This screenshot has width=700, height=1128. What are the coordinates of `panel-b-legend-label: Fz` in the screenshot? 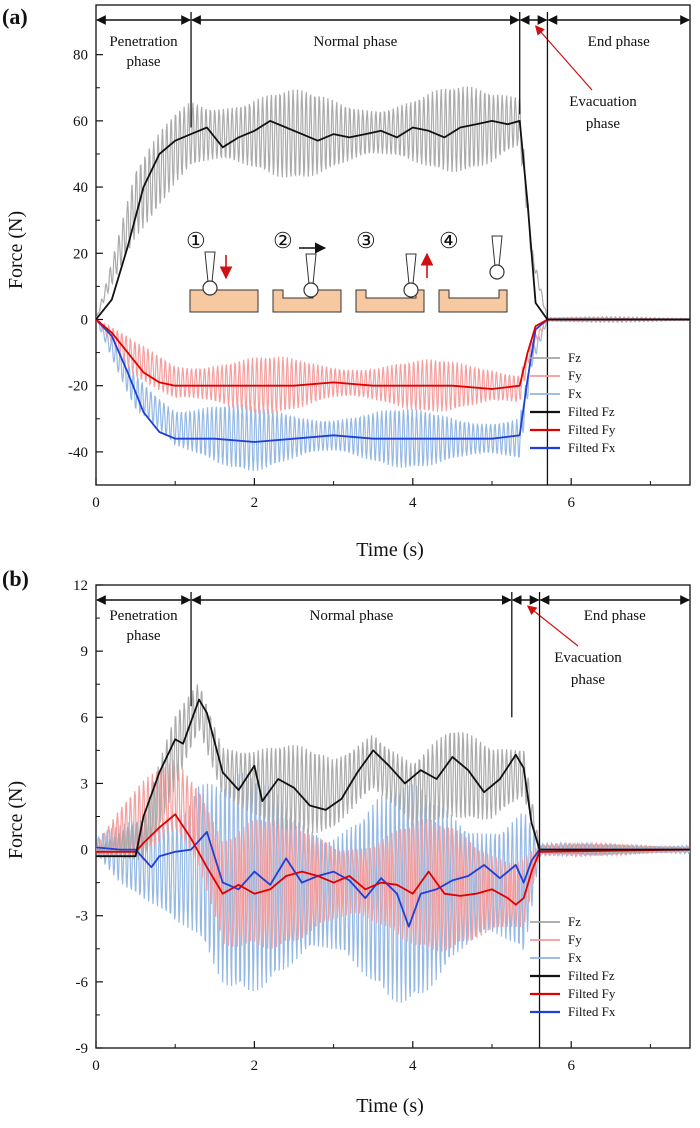 It's located at (574, 921).